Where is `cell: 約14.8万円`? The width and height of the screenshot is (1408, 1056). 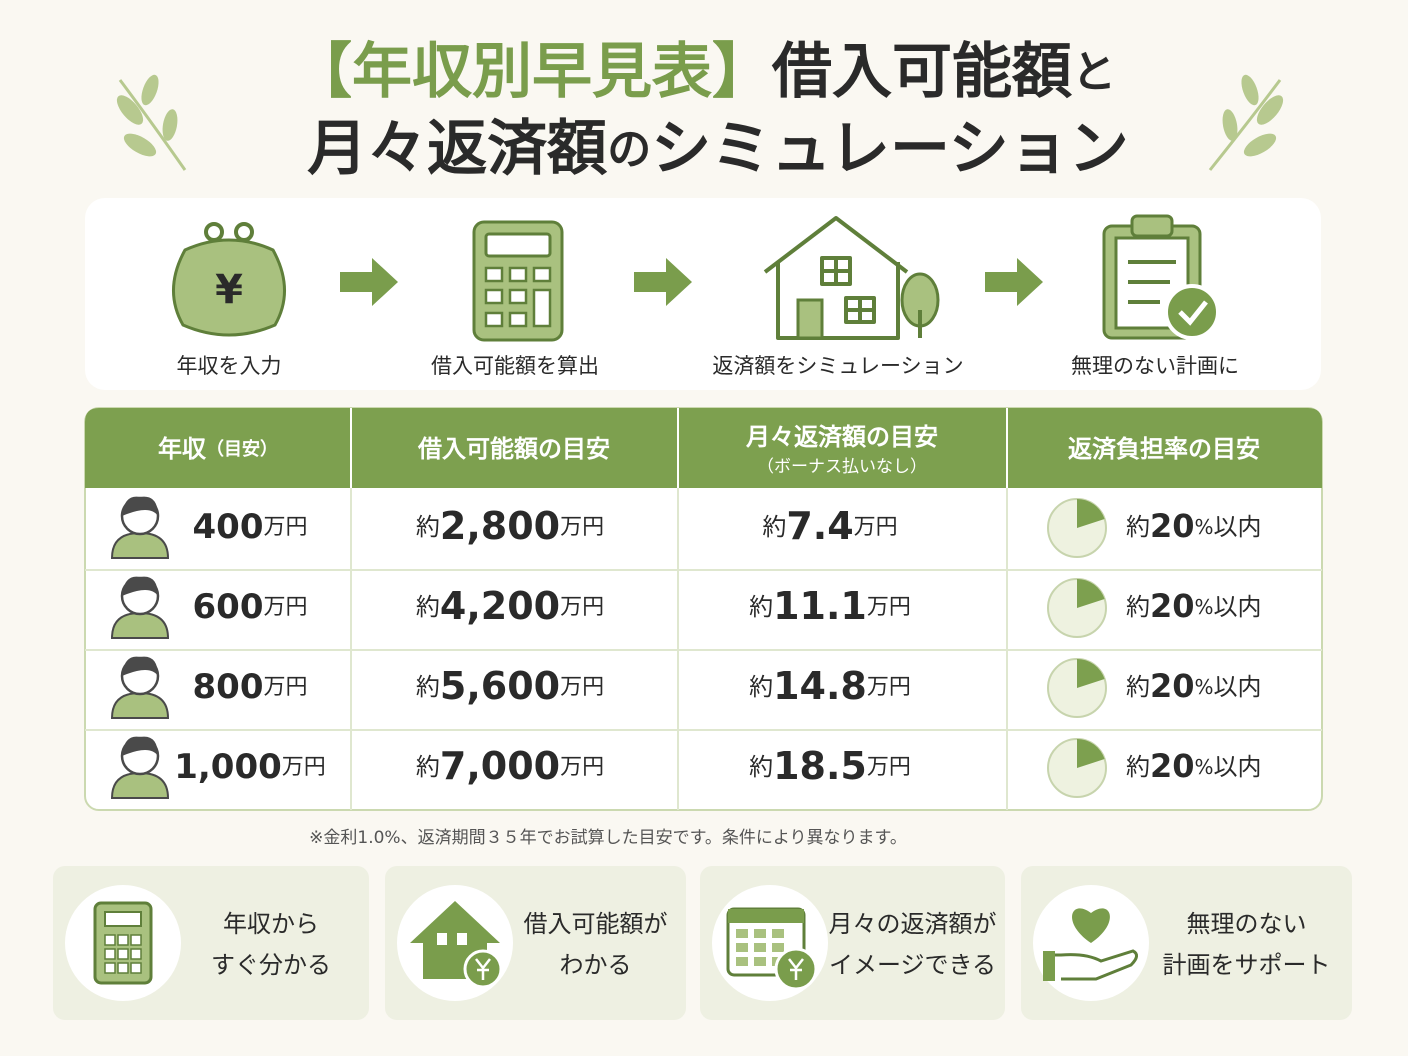
cell: 約14.8万円 is located at coordinates (830, 686).